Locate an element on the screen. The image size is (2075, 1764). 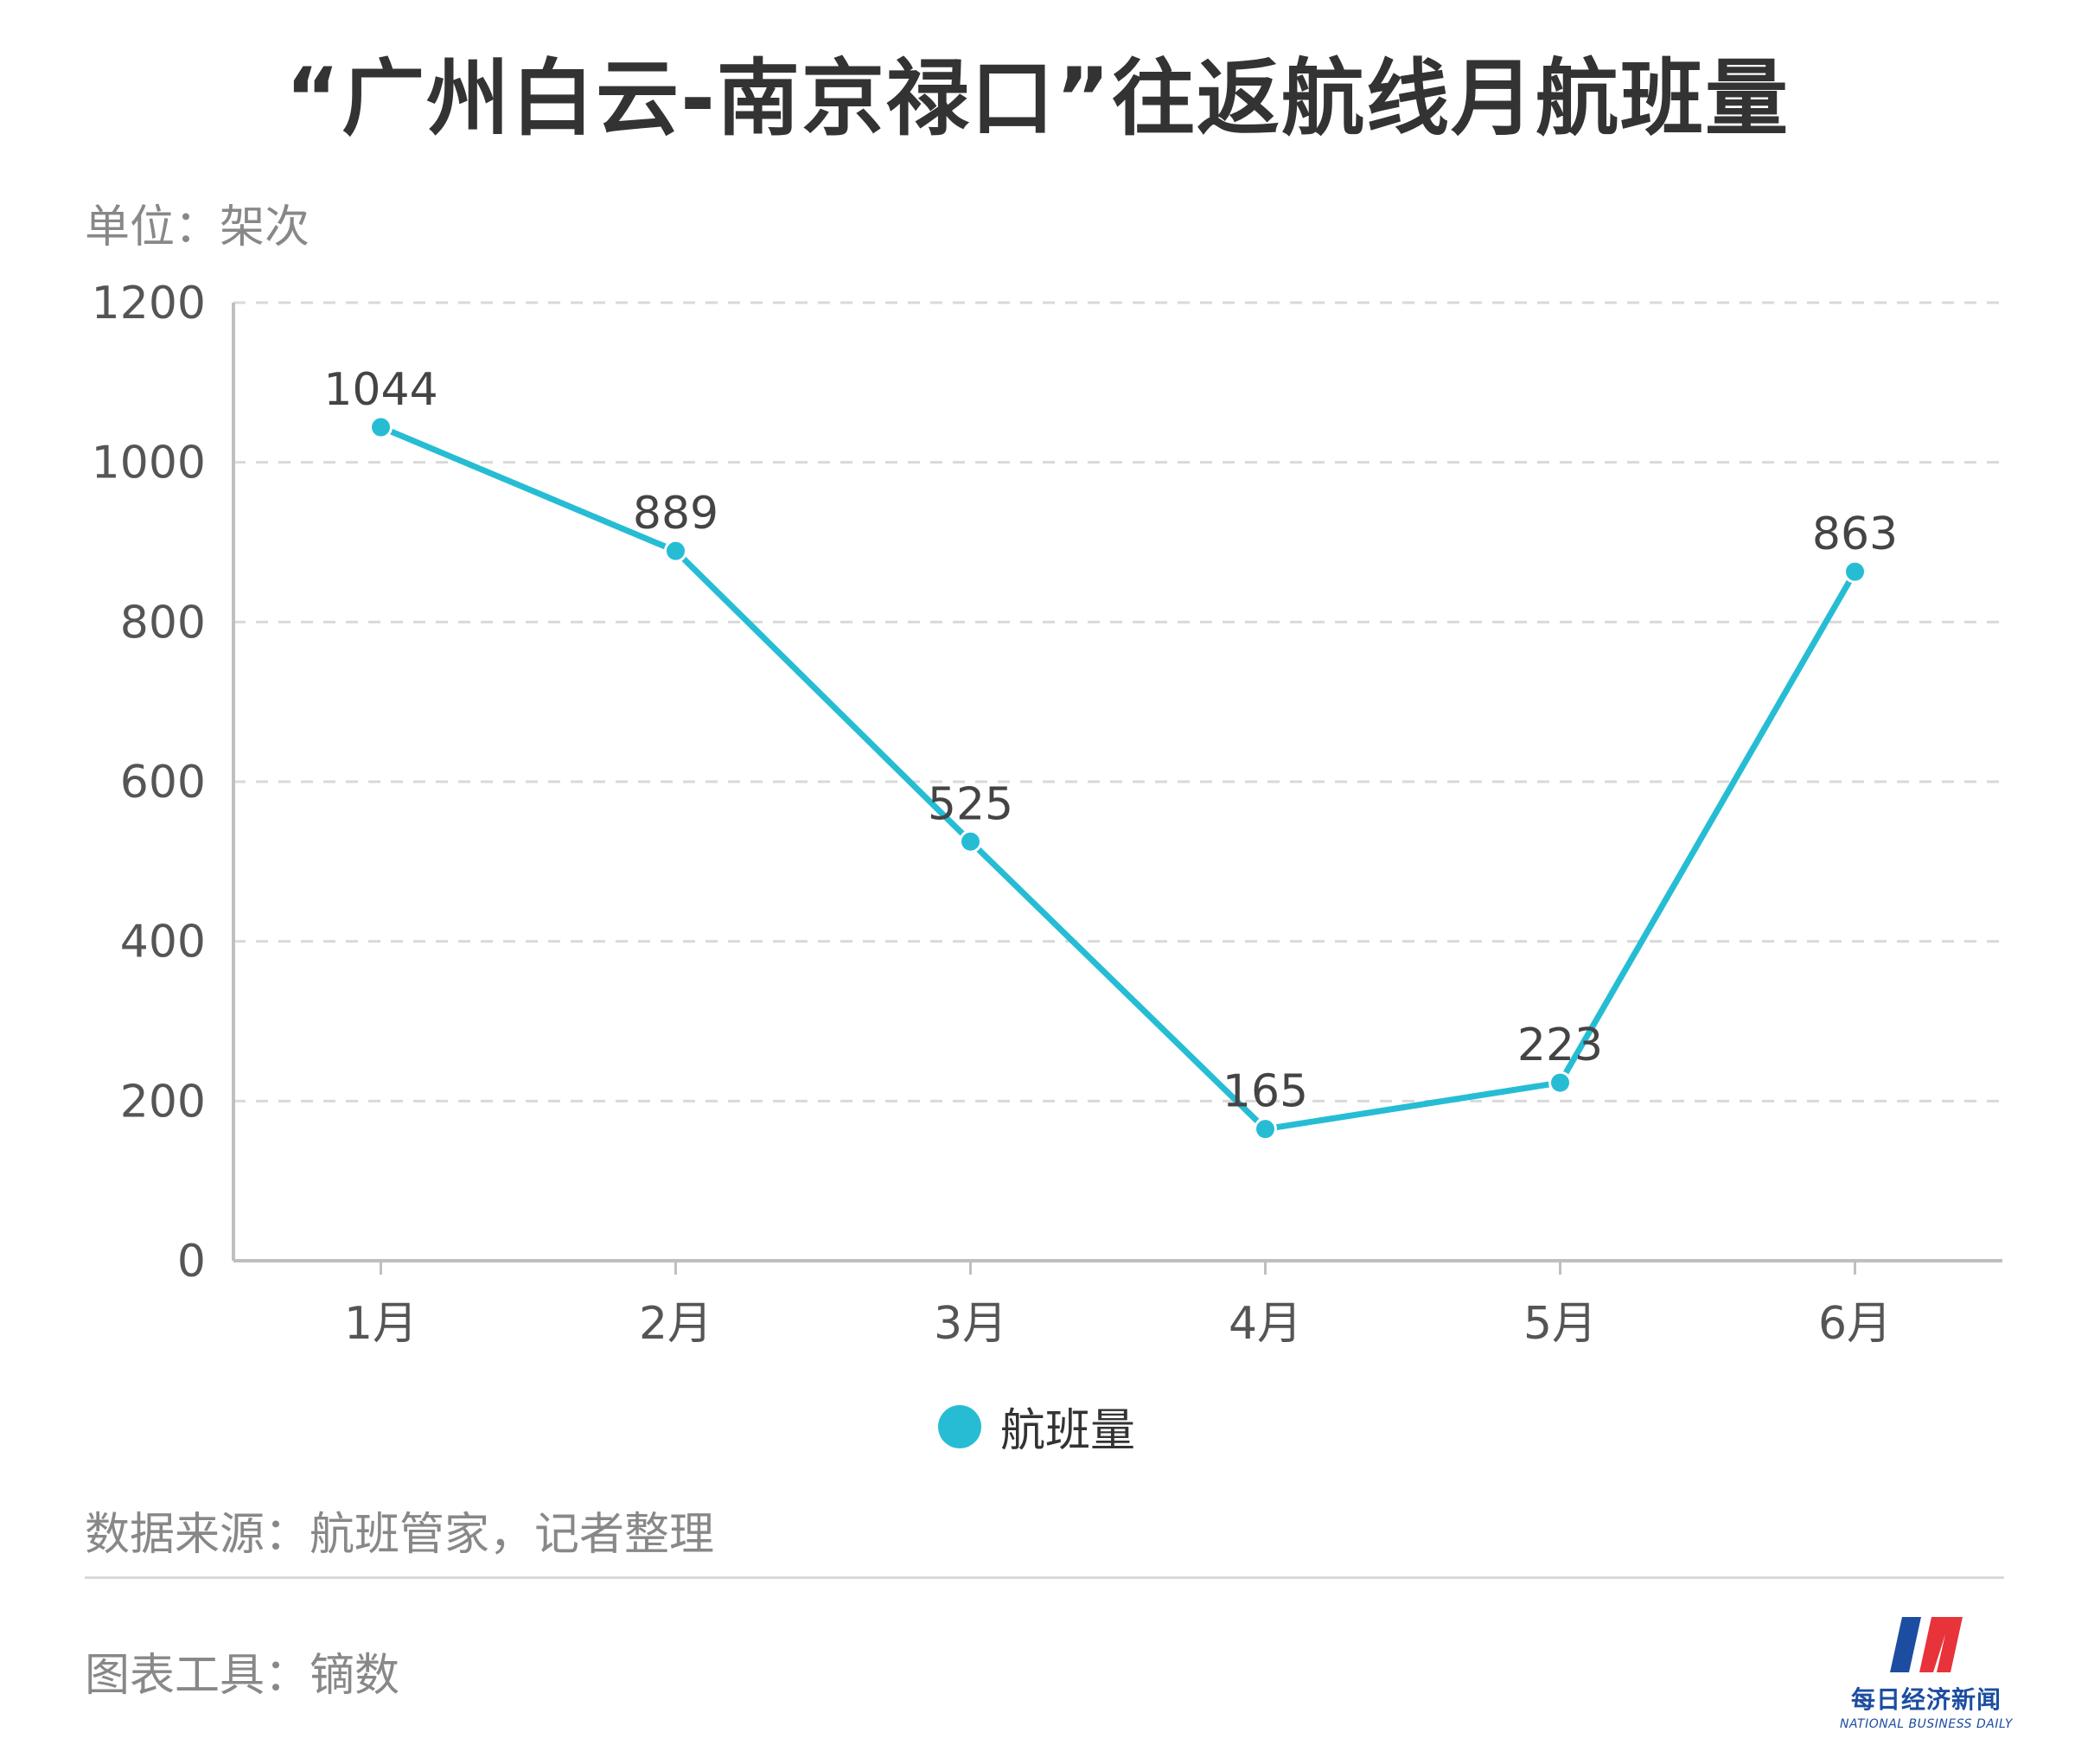
y-tick-label: 1200 is located at coordinates (149, 303).